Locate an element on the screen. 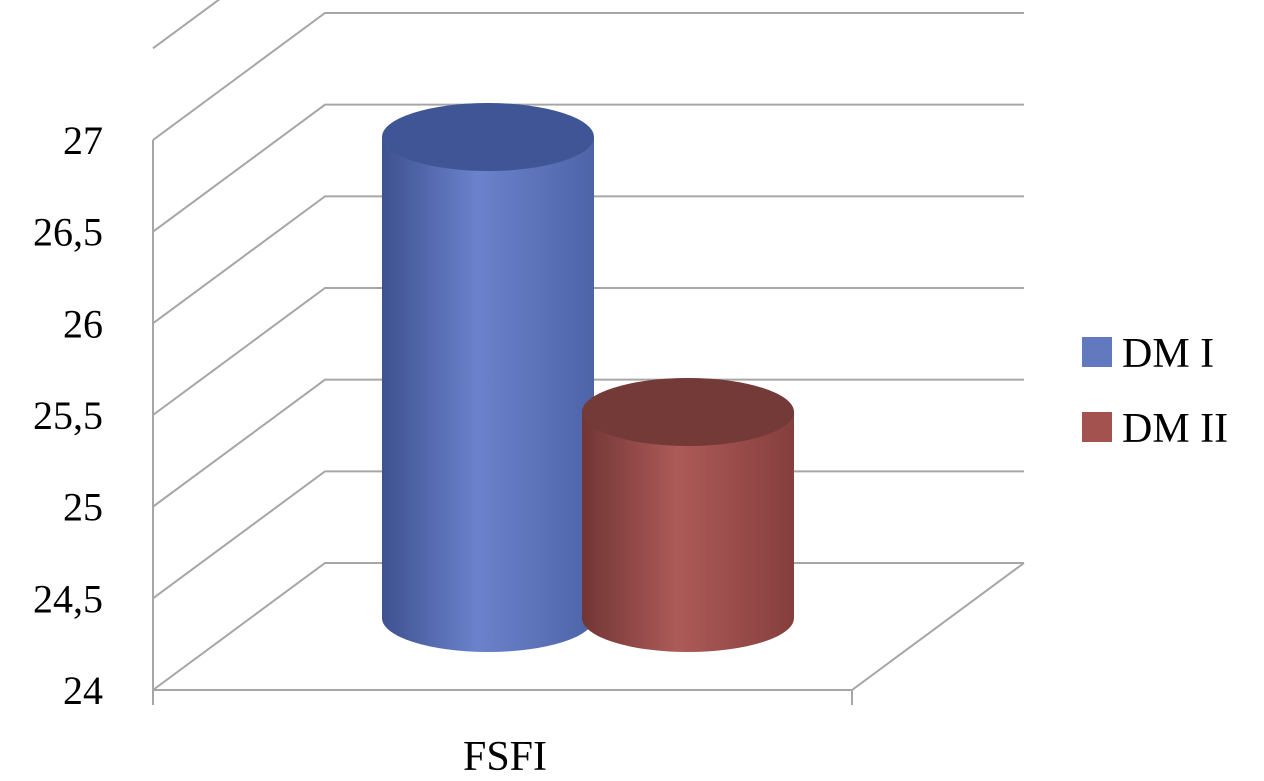 The height and width of the screenshot is (781, 1264). legend: DM I DM II is located at coordinates (1155, 391).